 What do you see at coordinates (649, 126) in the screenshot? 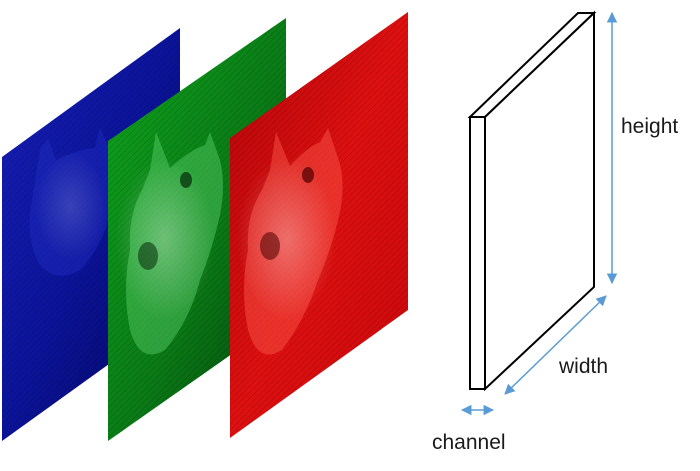
I see `height-label: height` at bounding box center [649, 126].